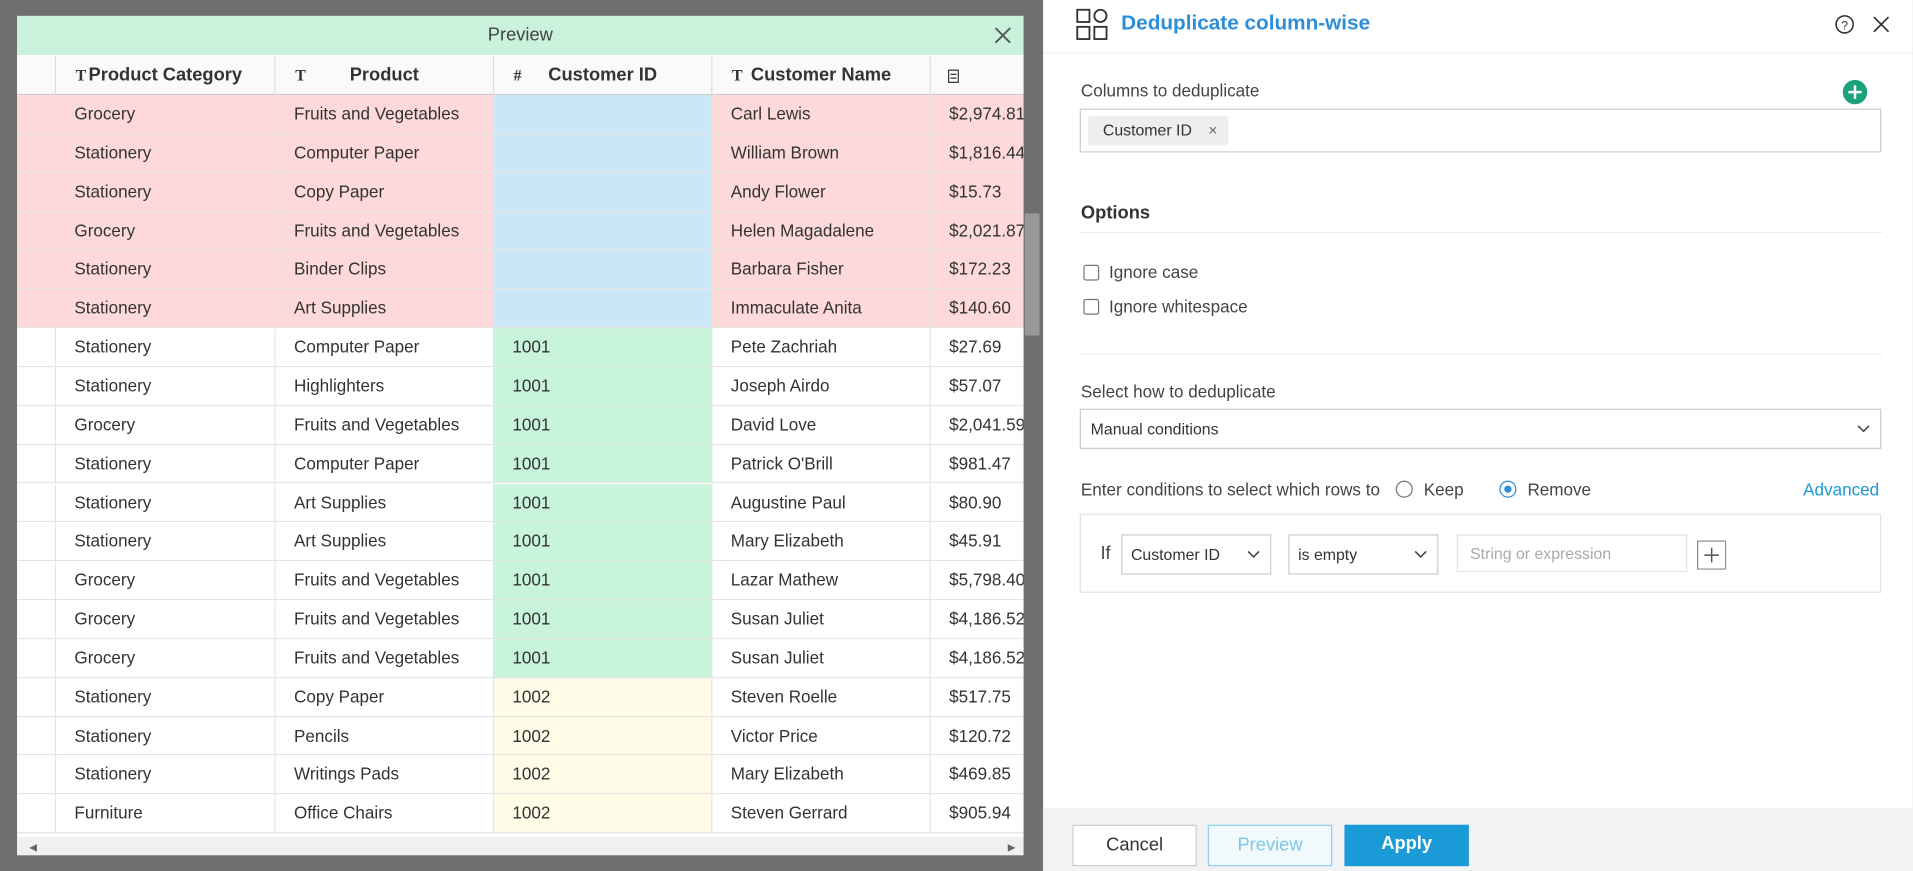  What do you see at coordinates (821, 153) in the screenshot?
I see `table-cell: William Brown` at bounding box center [821, 153].